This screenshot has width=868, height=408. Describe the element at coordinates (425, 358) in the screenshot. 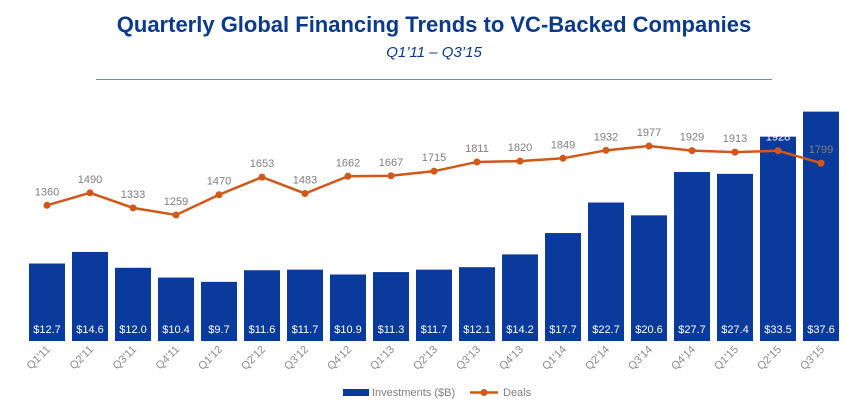

I see `x-tick-label: Q2'13` at that location.